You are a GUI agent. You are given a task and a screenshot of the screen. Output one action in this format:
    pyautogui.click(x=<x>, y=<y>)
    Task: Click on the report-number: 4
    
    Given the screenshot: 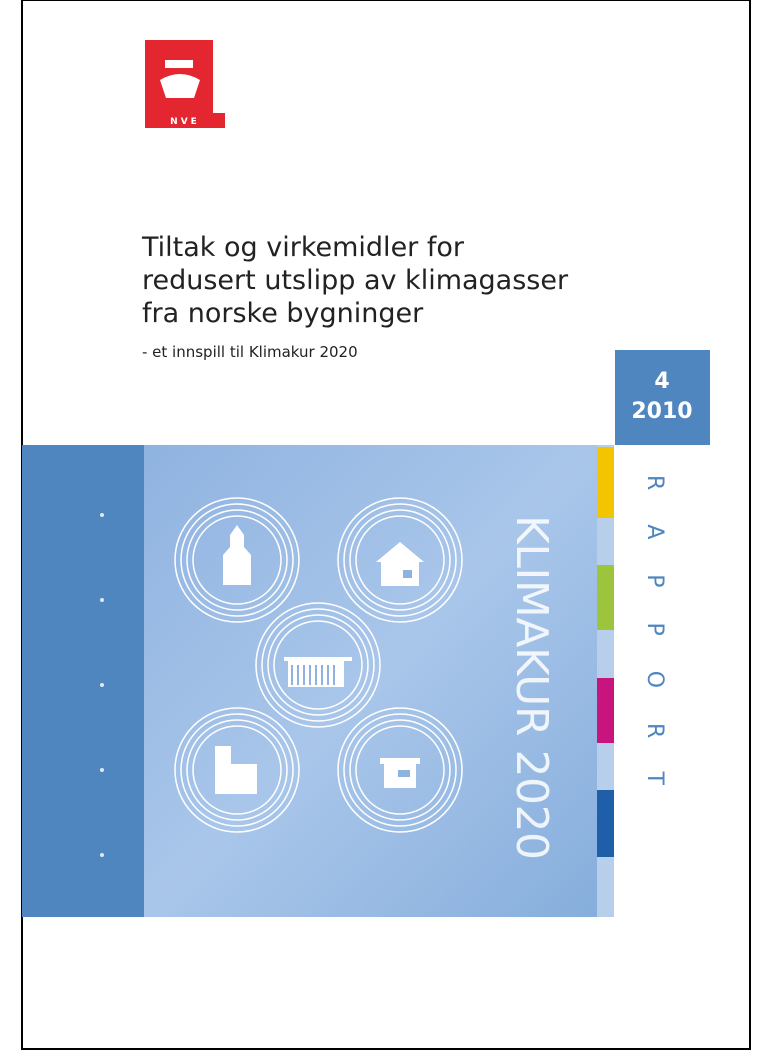 What is the action you would take?
    pyautogui.click(x=661, y=381)
    